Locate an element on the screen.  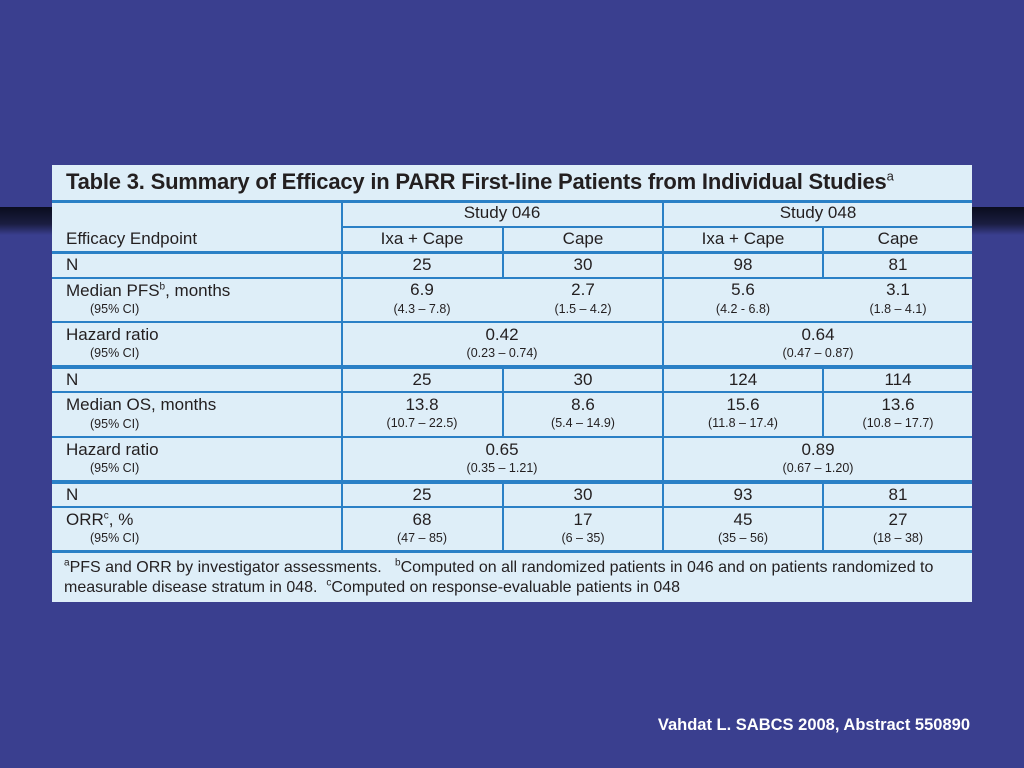
rule-under-study-header is located at coordinates (657, 227).